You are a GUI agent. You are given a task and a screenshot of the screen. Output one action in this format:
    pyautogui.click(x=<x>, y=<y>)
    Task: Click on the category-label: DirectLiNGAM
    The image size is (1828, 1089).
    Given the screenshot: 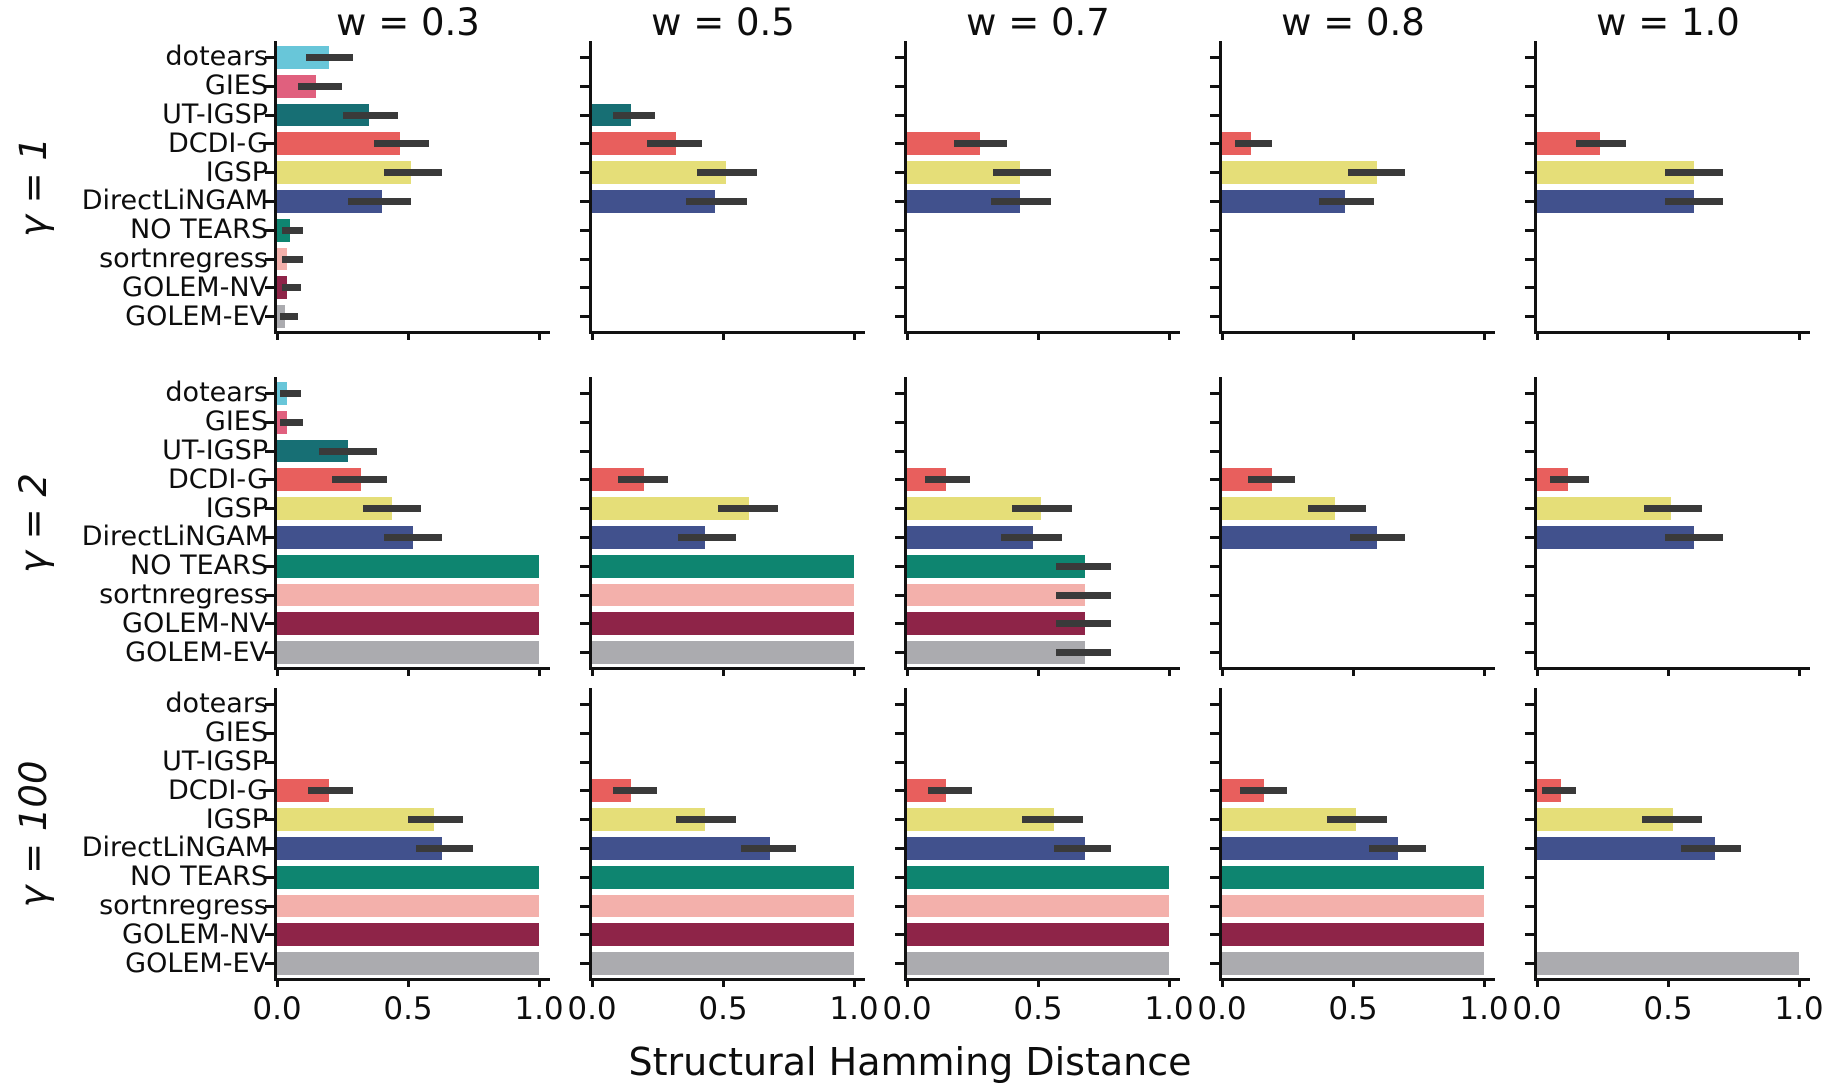 What is the action you would take?
    pyautogui.click(x=174, y=848)
    